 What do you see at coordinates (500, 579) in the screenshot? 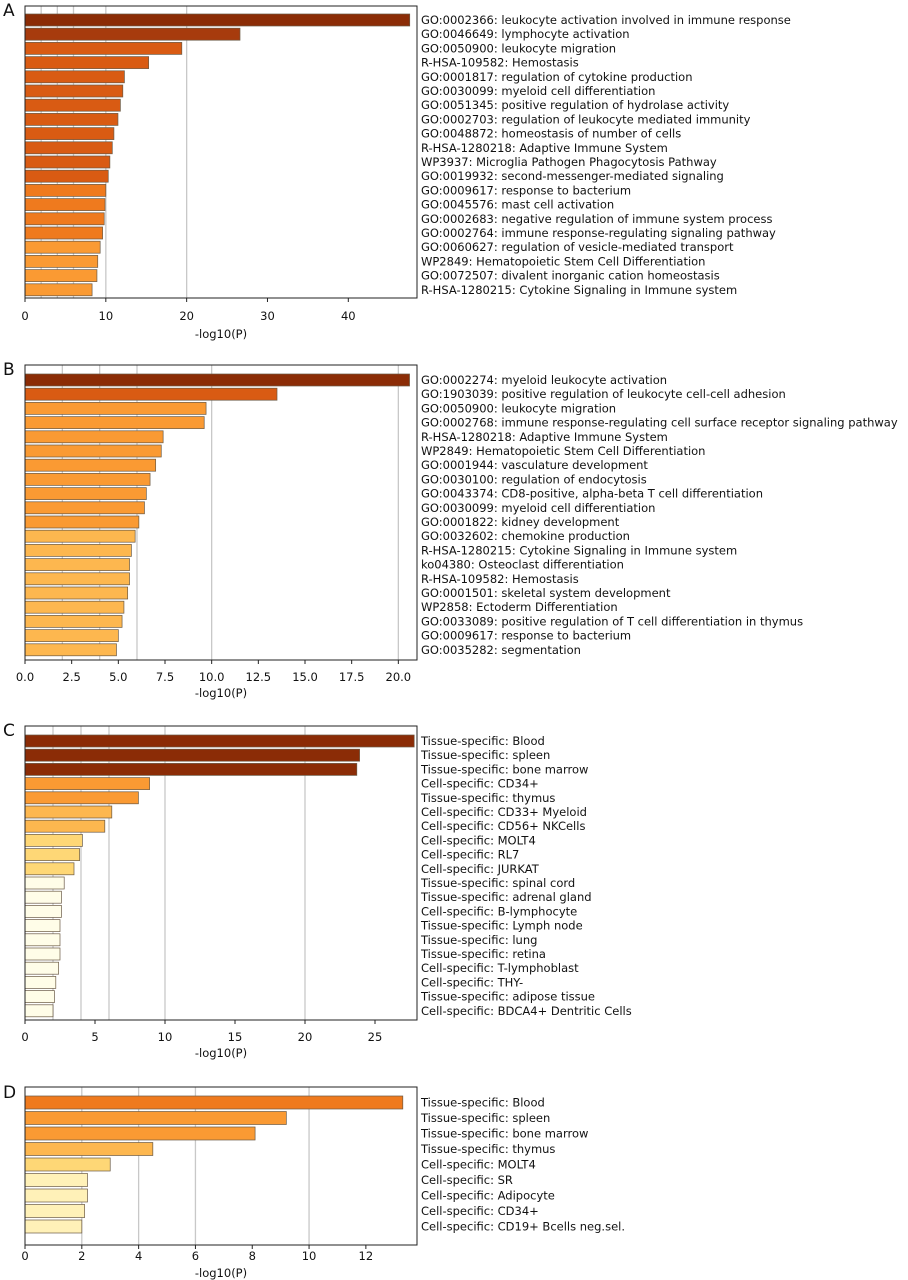
I see `term-label: R-HSA-109582: Hemostasis` at bounding box center [500, 579].